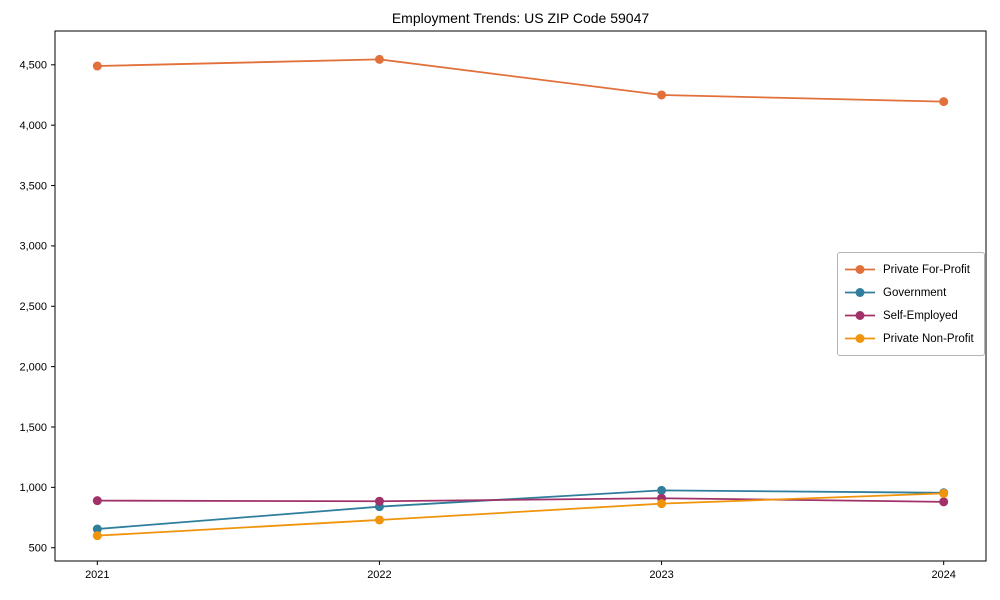 This screenshot has height=600, width=1000. I want to click on chart-title: Employment Trends: US ZIP Code 59047, so click(520, 18).